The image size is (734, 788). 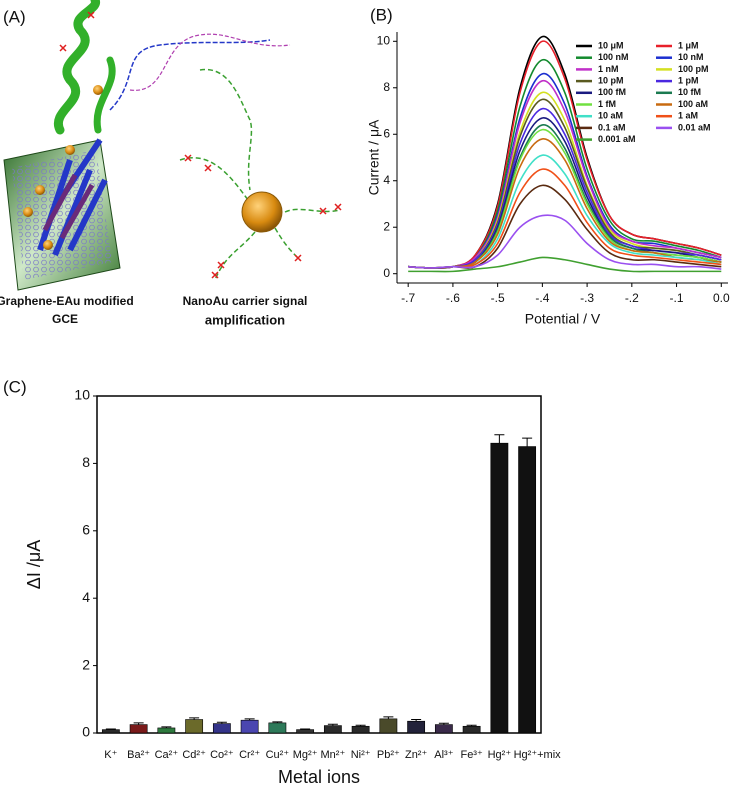 I want to click on x-tick-label: Cu²⁺, so click(x=278, y=755).